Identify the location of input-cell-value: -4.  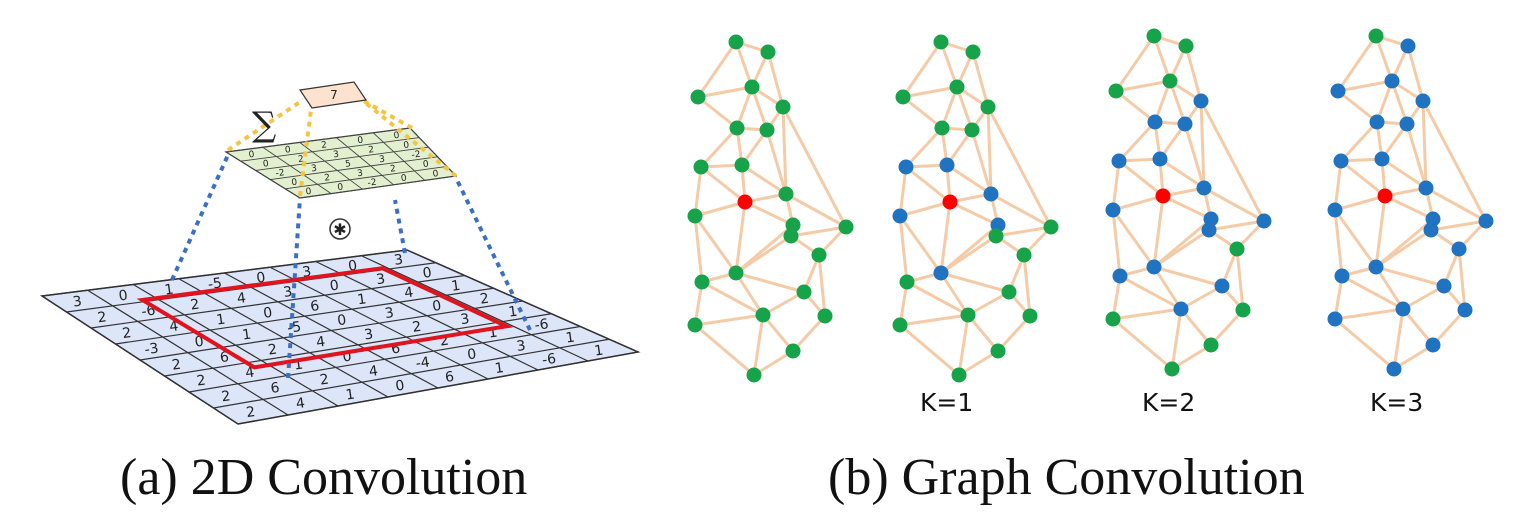
(423, 363).